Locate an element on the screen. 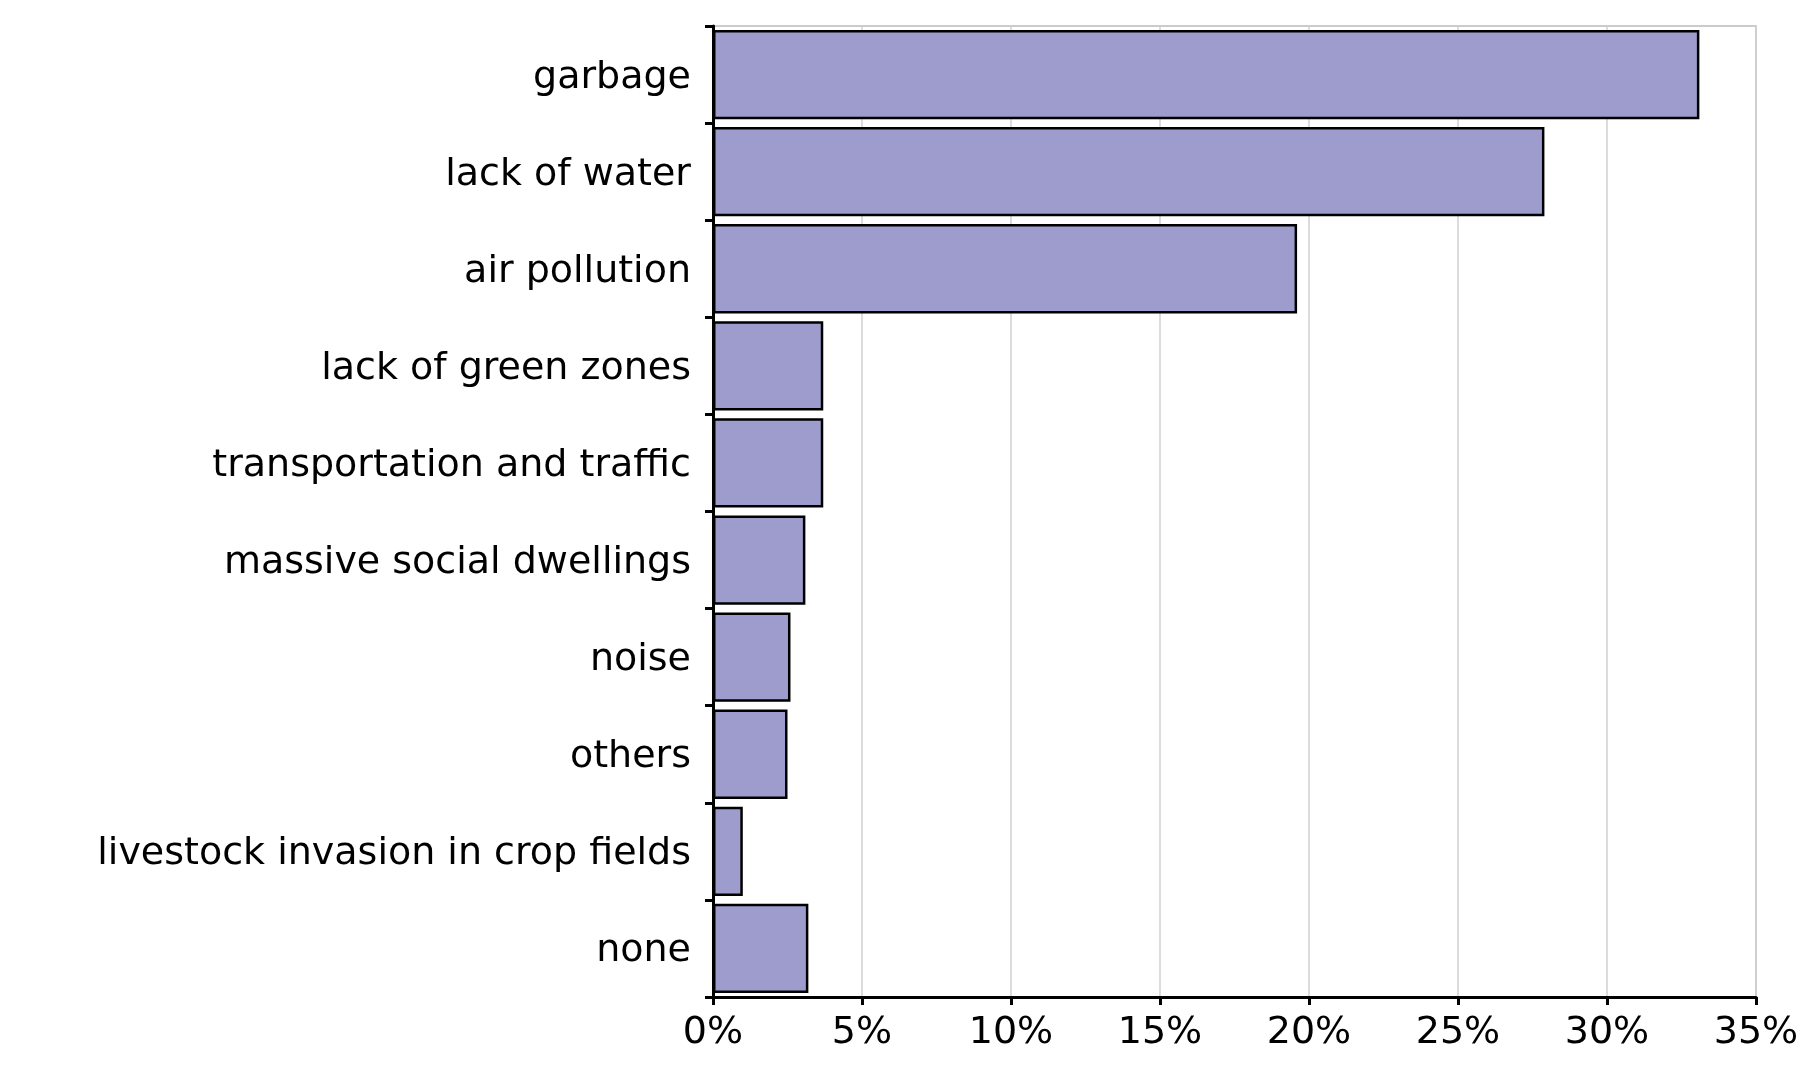 Image resolution: width=1814 pixels, height=1087 pixels. x-tick-label: 25% is located at coordinates (1458, 1030).